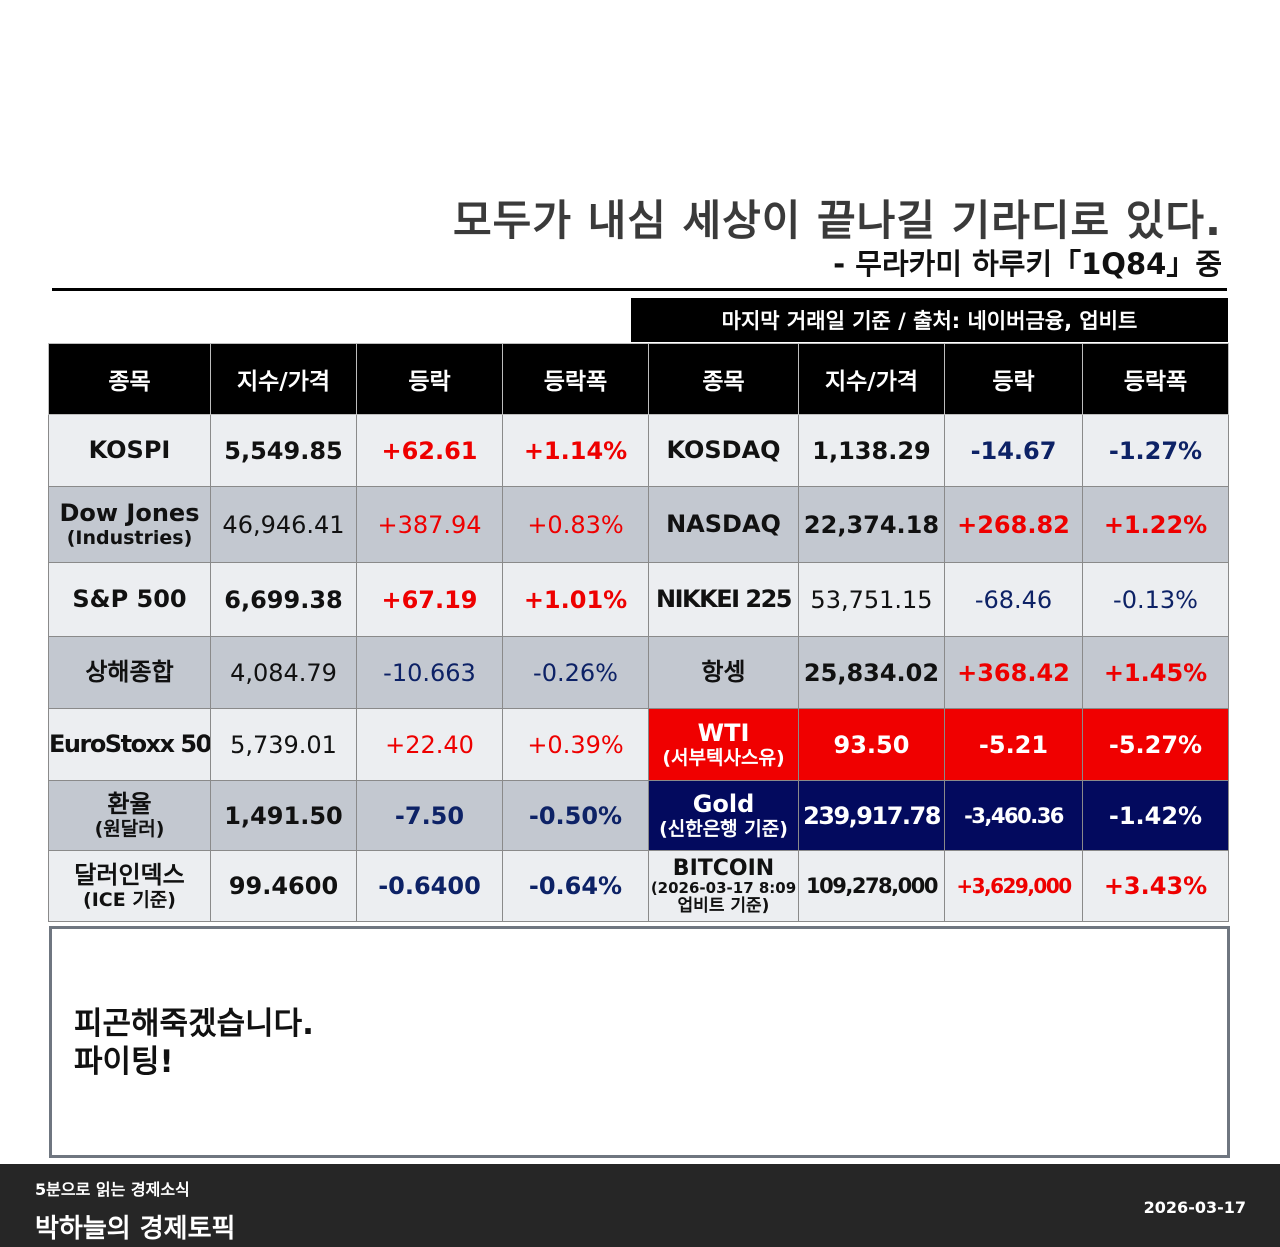  I want to click on cell-name-nasdaq: NASDAQ, so click(723, 524).